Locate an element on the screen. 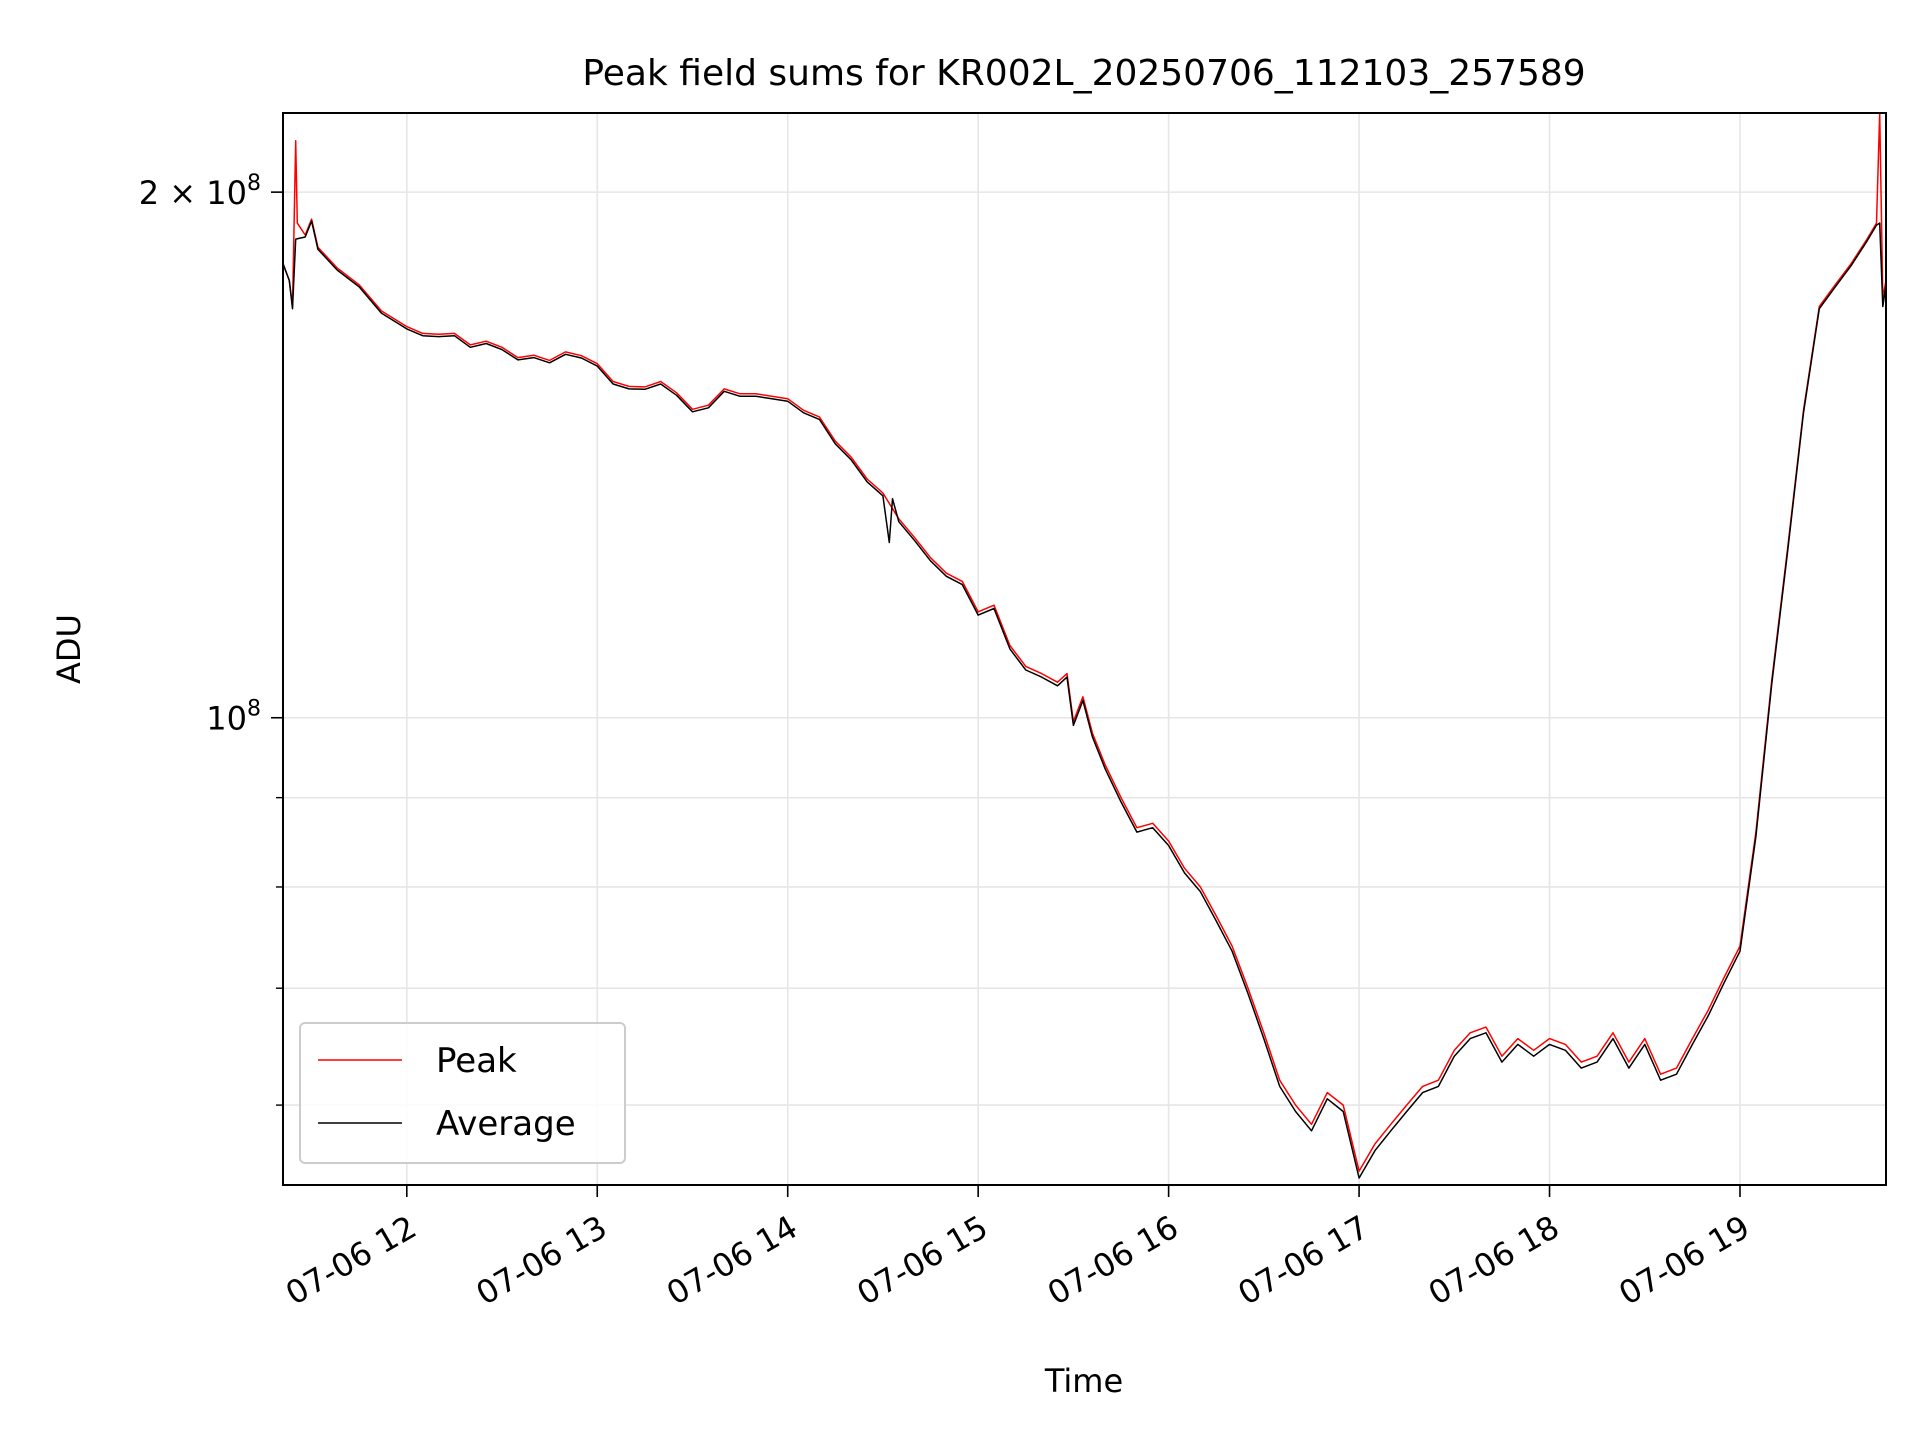  legend: Peak Average is located at coordinates (462, 1093).